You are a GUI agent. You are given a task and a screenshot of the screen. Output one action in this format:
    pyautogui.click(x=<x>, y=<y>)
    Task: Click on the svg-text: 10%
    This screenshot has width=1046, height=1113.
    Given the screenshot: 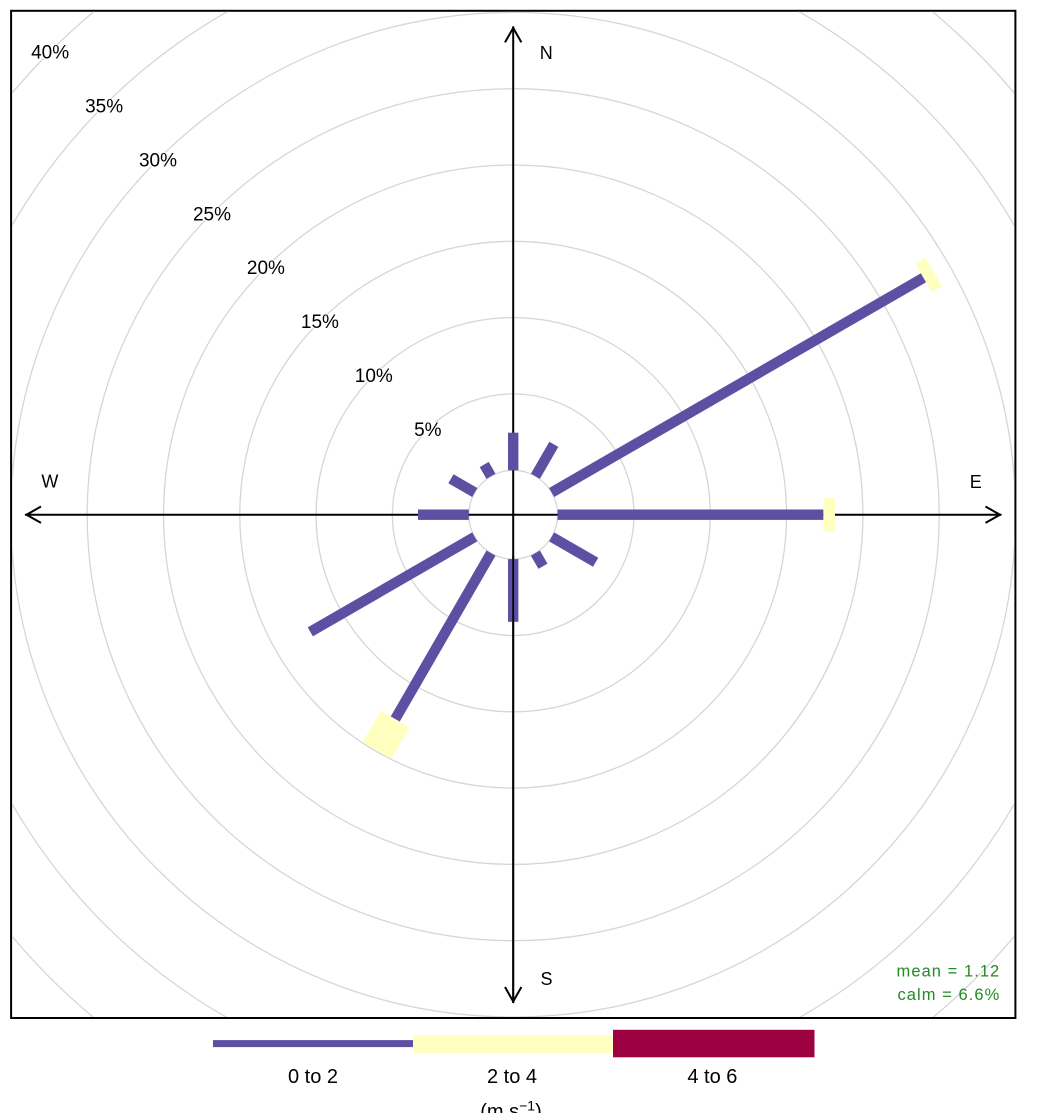 What is the action you would take?
    pyautogui.click(x=374, y=376)
    